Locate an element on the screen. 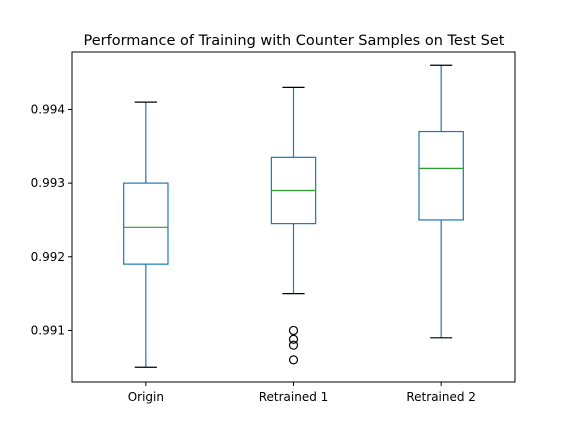 This screenshot has width=573, height=430. x-tick-label: Origin is located at coordinates (146, 397).